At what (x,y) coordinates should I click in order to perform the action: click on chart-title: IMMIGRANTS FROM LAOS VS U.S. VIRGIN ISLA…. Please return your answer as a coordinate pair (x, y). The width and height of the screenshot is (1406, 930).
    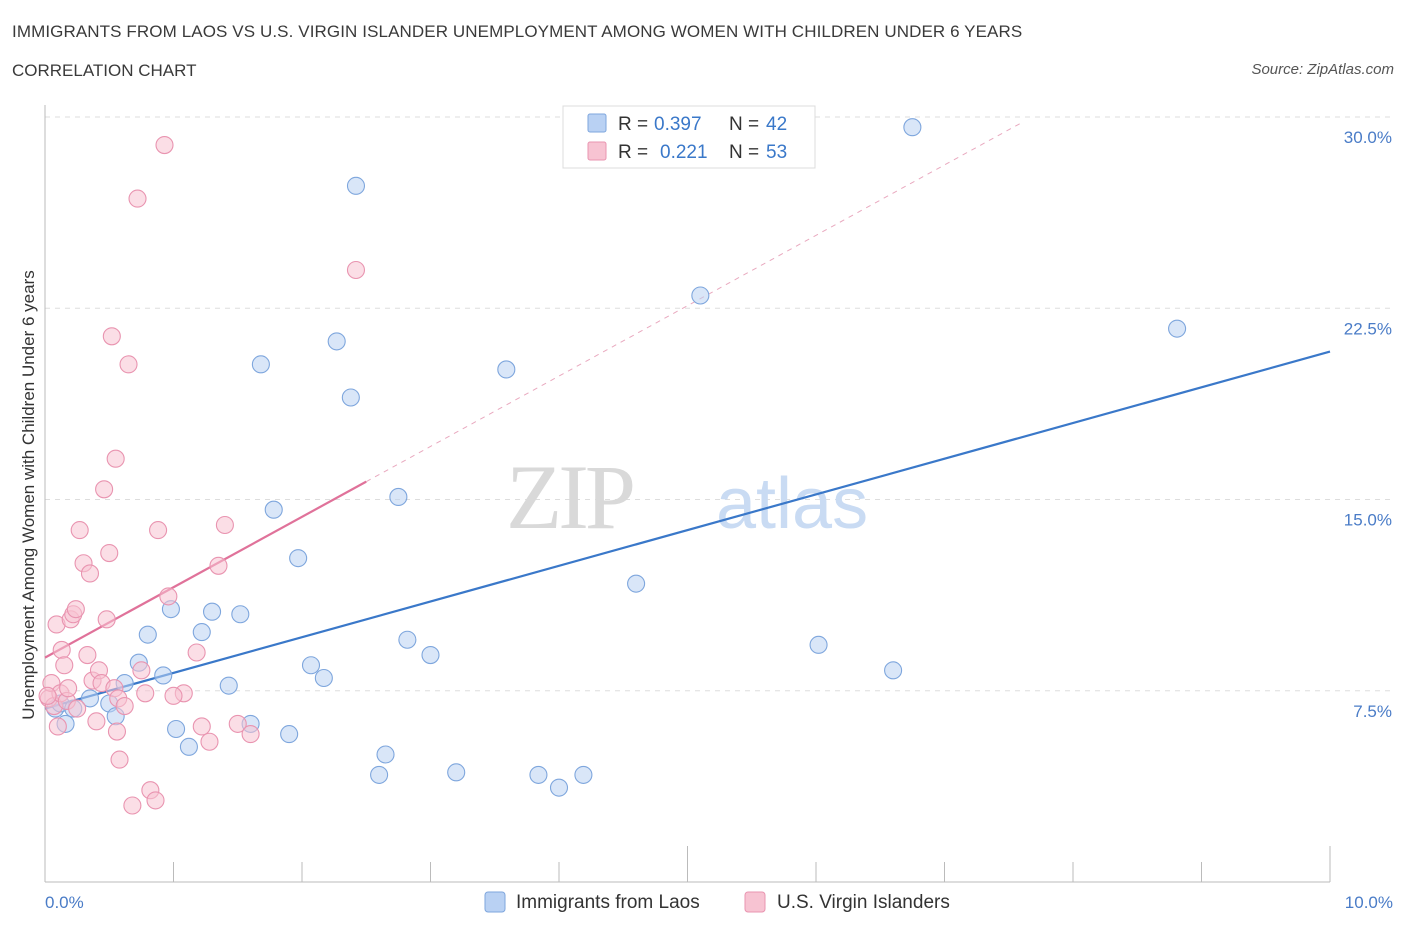
    Looking at the image, I should click on (517, 31).